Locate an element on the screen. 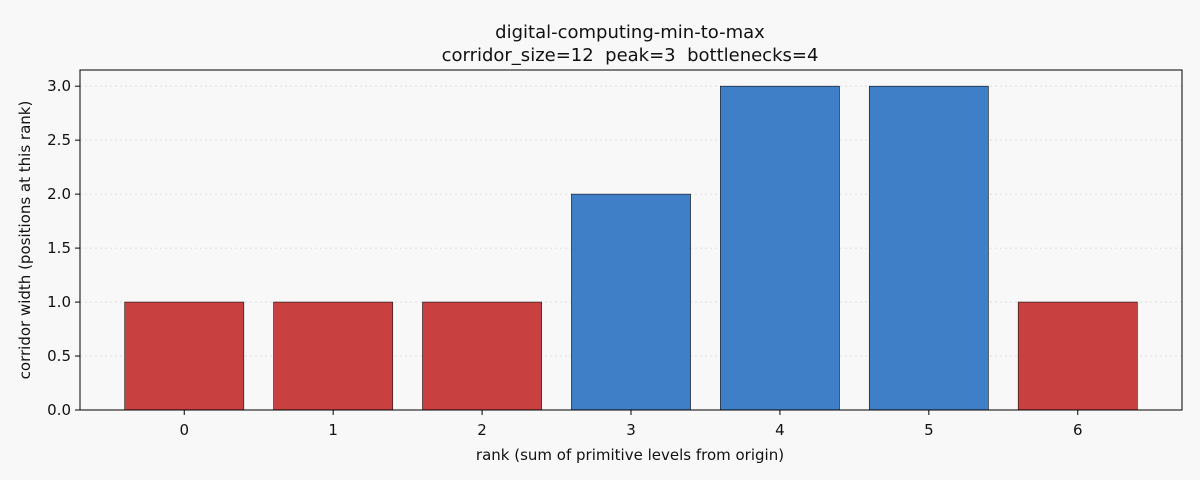  y-tick-label: 1.5 is located at coordinates (59, 248).